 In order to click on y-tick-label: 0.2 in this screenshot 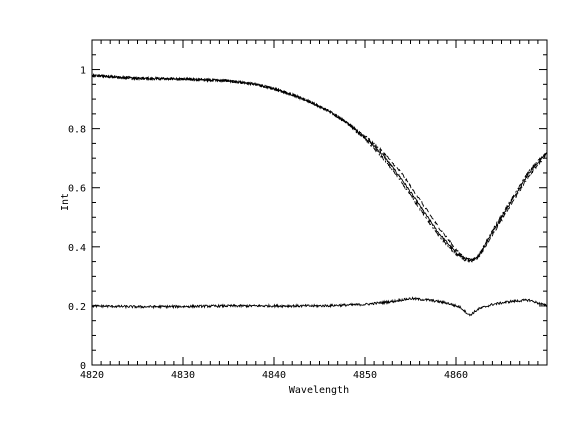, I will do `click(77, 307)`.